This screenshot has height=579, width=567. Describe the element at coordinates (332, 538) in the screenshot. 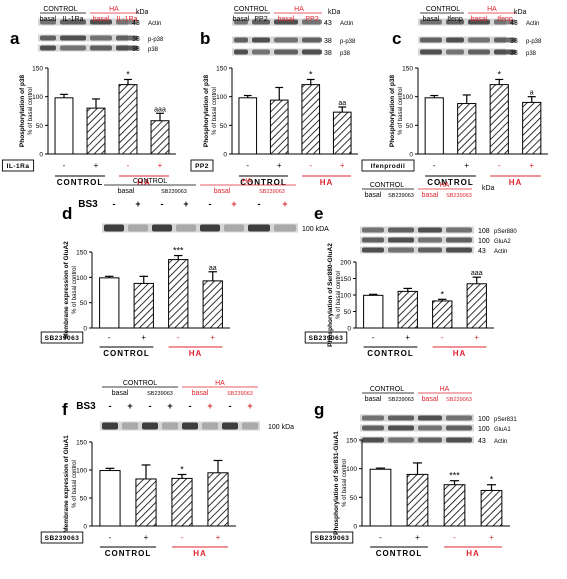

I see `treatment-label: SB239063` at that location.